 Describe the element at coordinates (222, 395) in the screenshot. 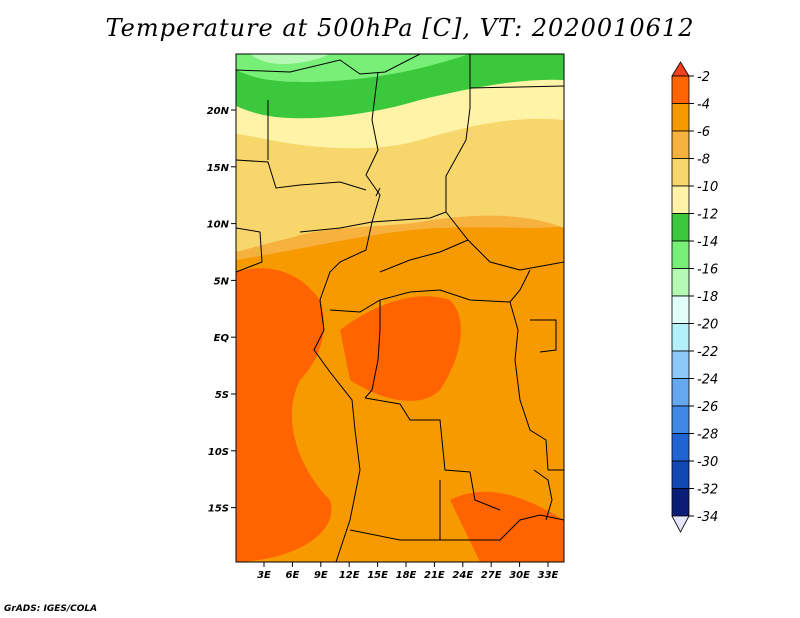

I see `lat-tick-label: 5S` at that location.